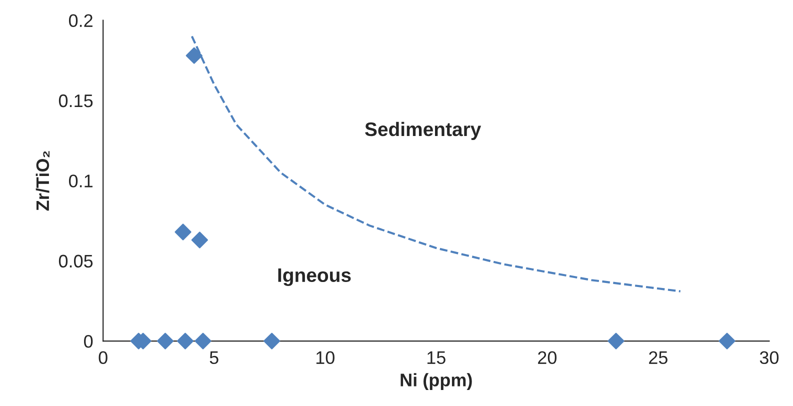 Image resolution: width=793 pixels, height=406 pixels. What do you see at coordinates (423, 131) in the screenshot?
I see `annotation: Sedimentary` at bounding box center [423, 131].